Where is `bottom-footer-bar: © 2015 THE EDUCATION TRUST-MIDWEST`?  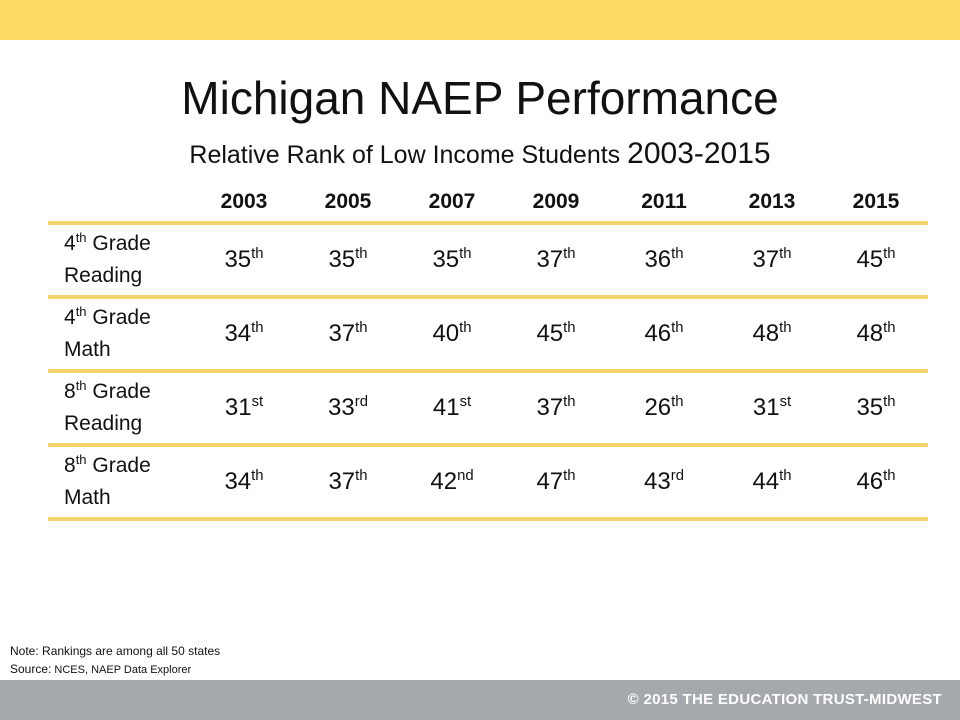 bottom-footer-bar: © 2015 THE EDUCATION TRUST-MIDWEST is located at coordinates (480, 700).